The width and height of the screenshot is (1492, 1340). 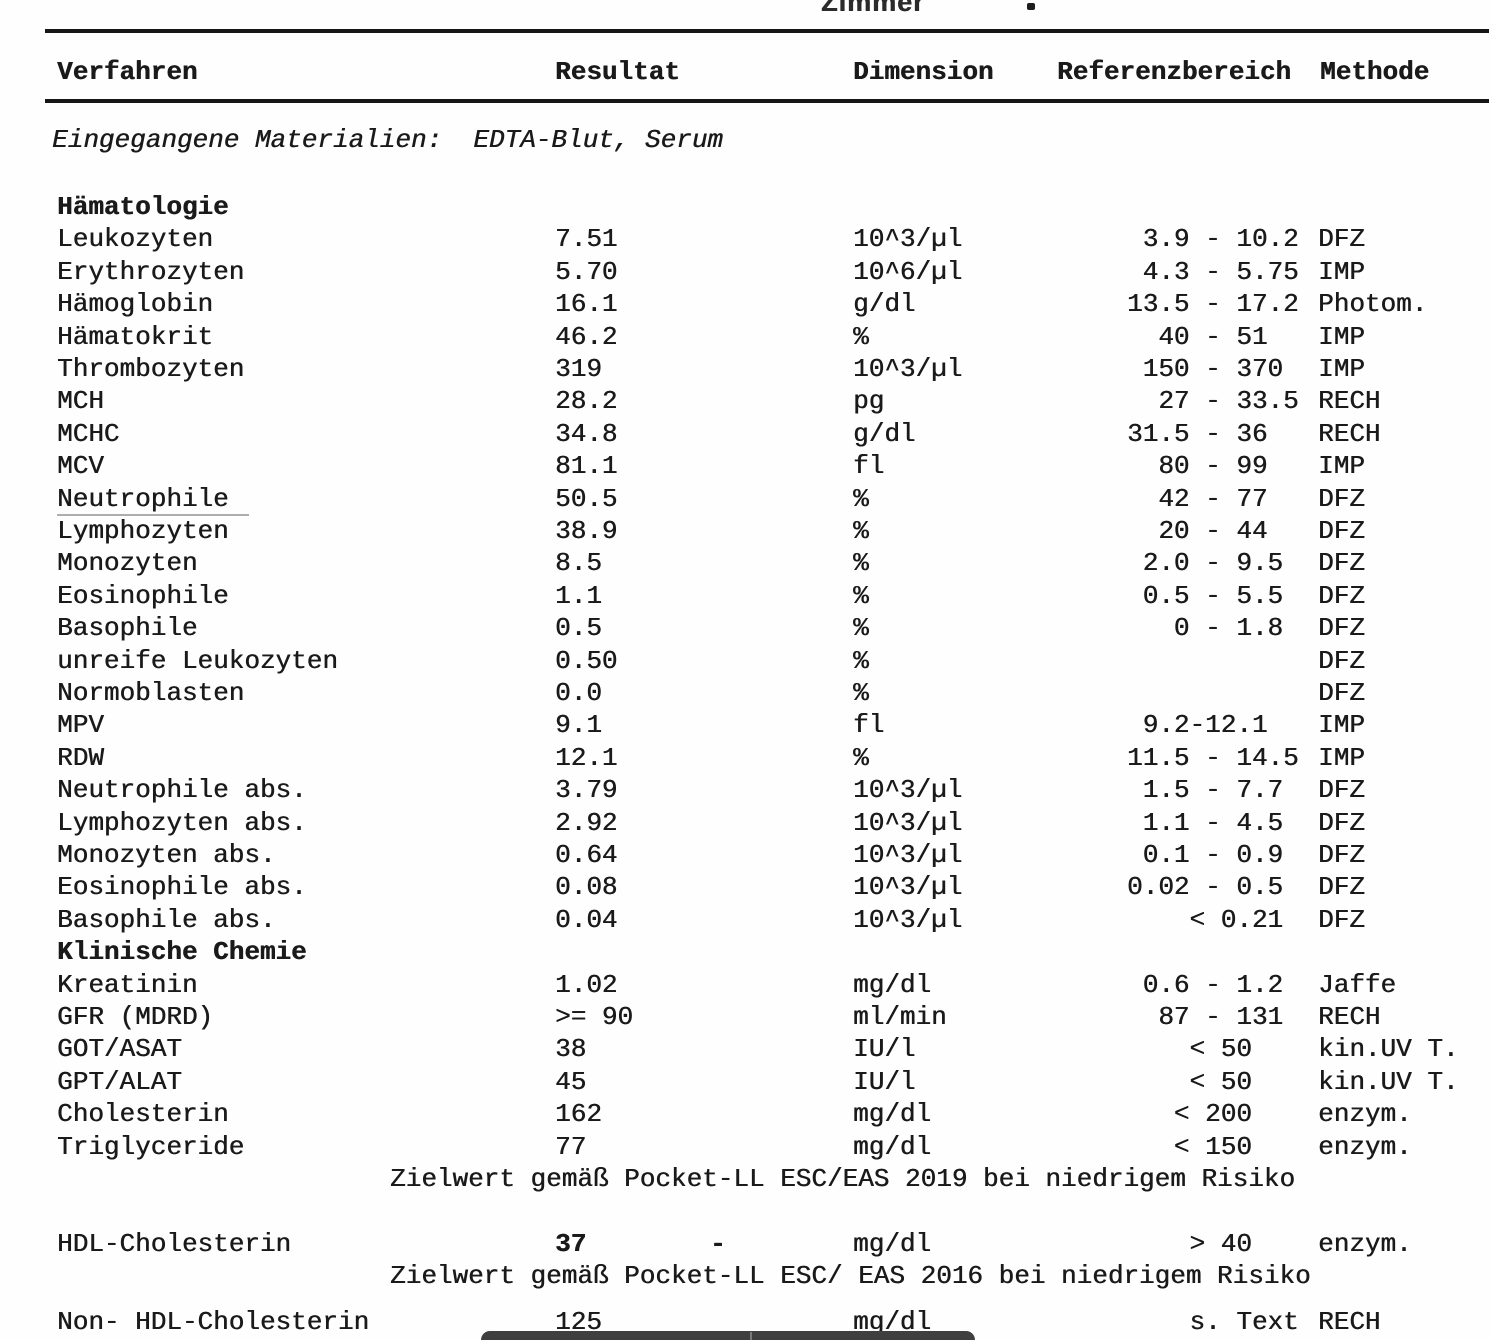 What do you see at coordinates (617, 72) in the screenshot?
I see `column-header-resultat: Resultat` at bounding box center [617, 72].